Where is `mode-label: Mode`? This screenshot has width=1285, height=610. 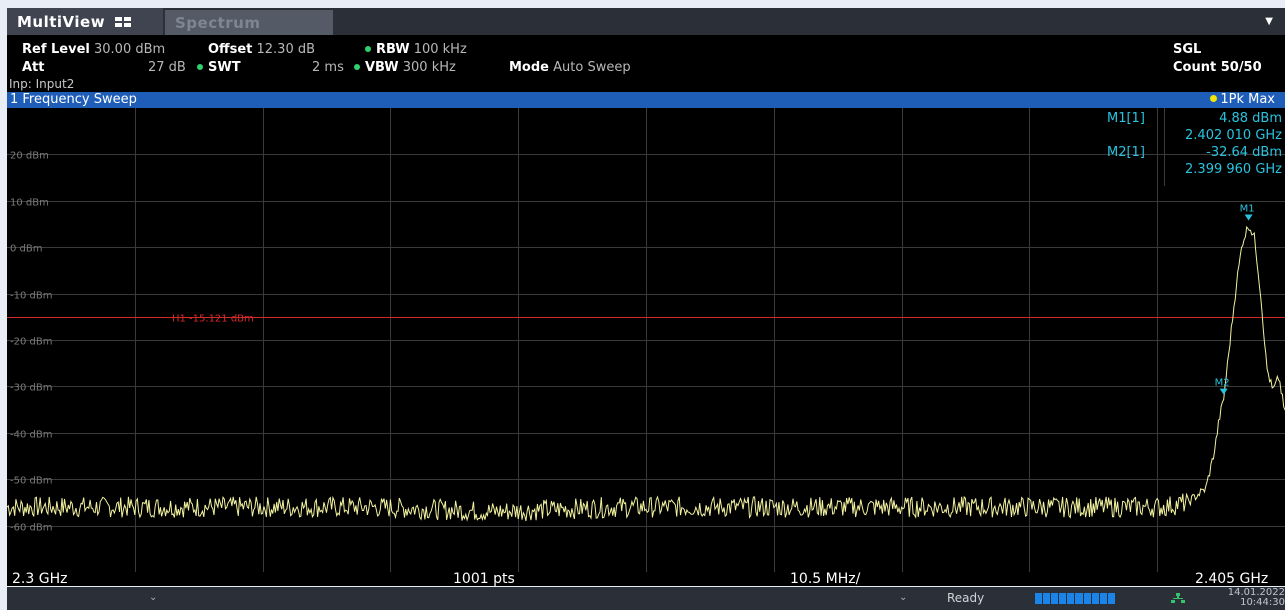 mode-label: Mode is located at coordinates (529, 67).